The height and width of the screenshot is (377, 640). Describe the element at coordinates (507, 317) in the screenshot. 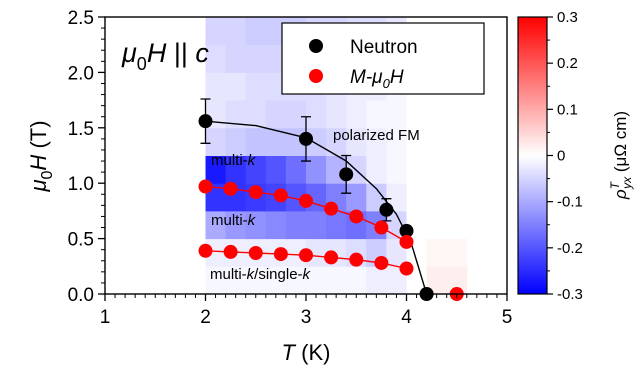

I see `x-tick-label: 5` at that location.